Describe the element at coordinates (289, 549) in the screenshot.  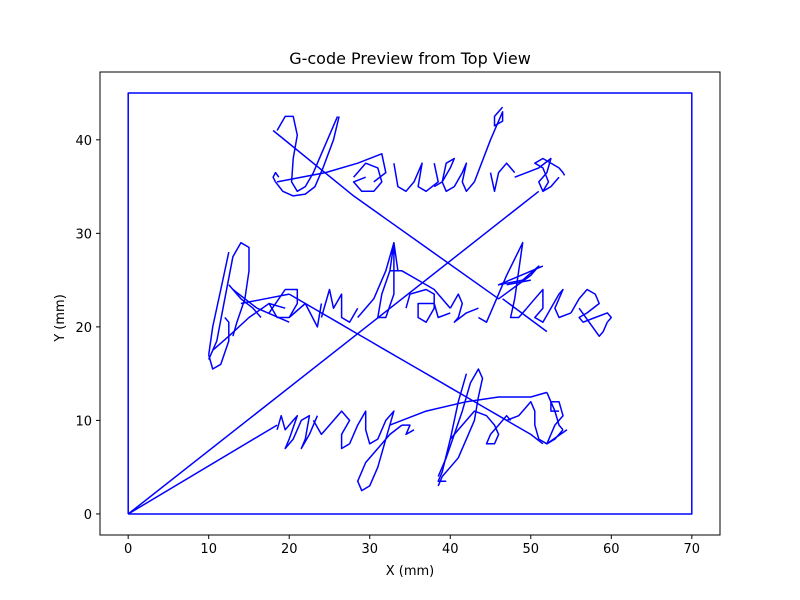
I see `x-tick-label: 20` at that location.